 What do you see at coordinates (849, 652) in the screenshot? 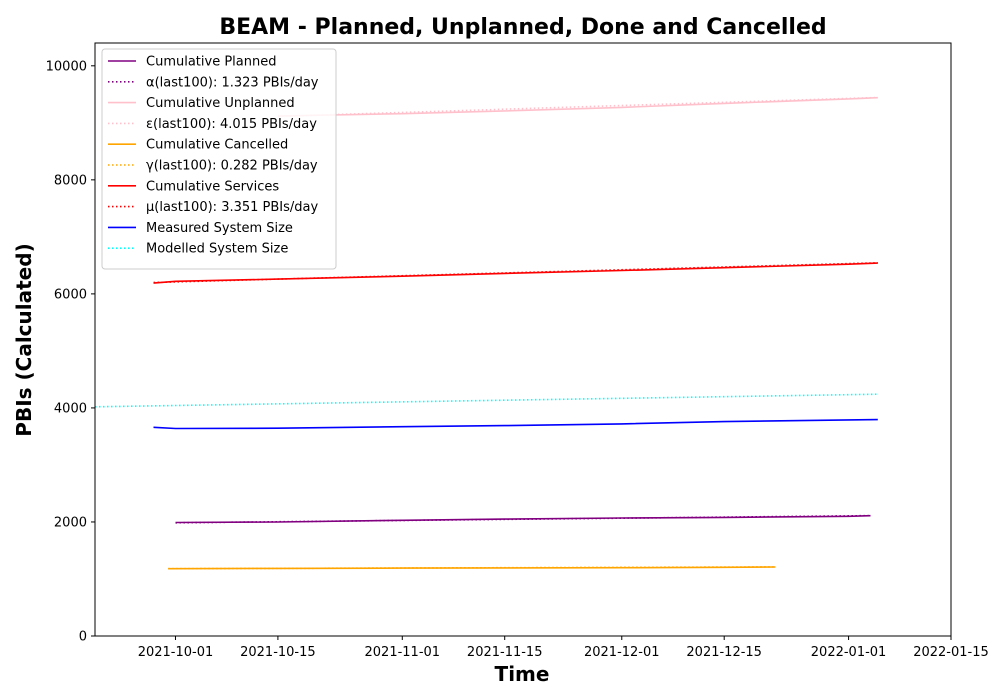
I see `x-tick-label: 2022-01-01` at bounding box center [849, 652].